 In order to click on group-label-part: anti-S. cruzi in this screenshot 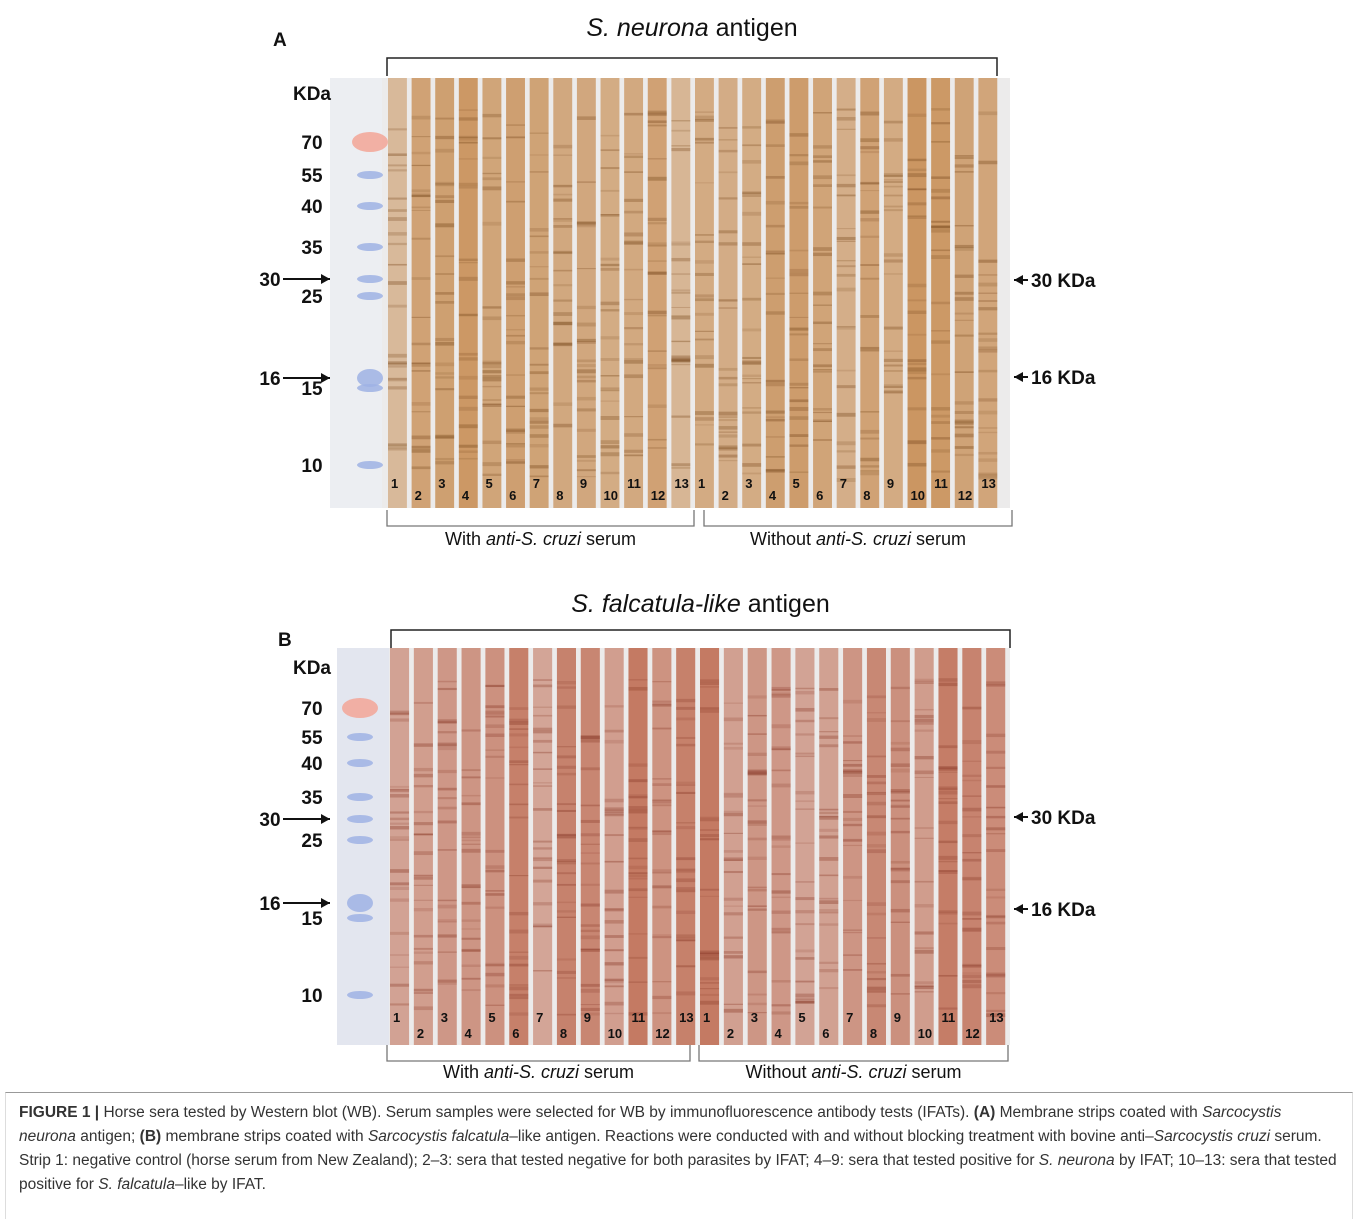, I will do `click(534, 539)`.